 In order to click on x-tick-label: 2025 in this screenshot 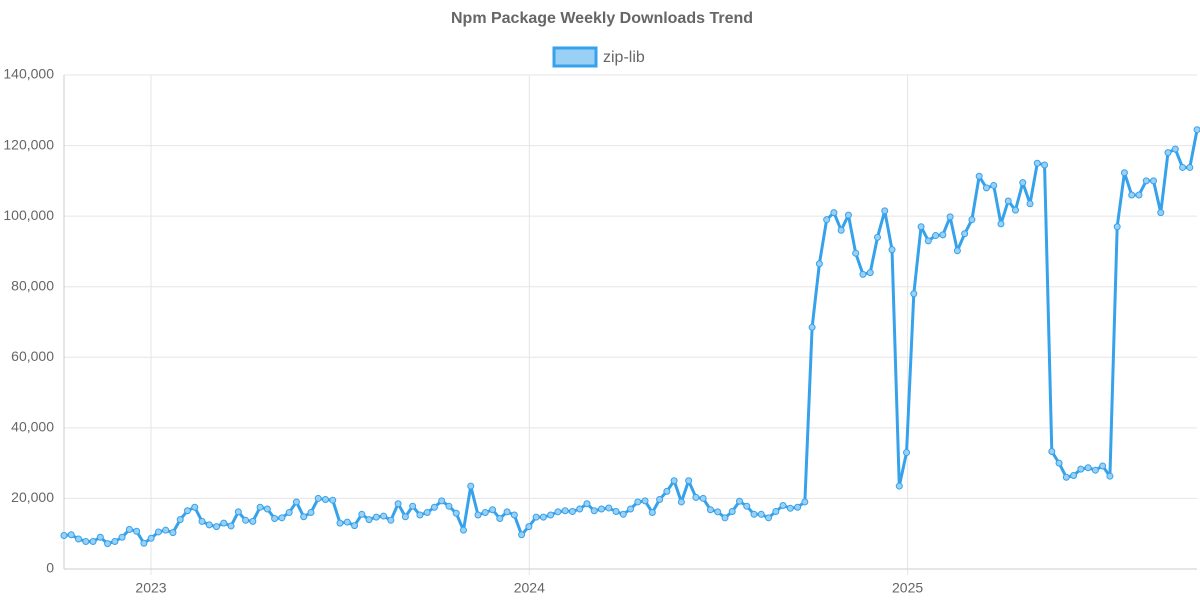, I will do `click(907, 588)`.